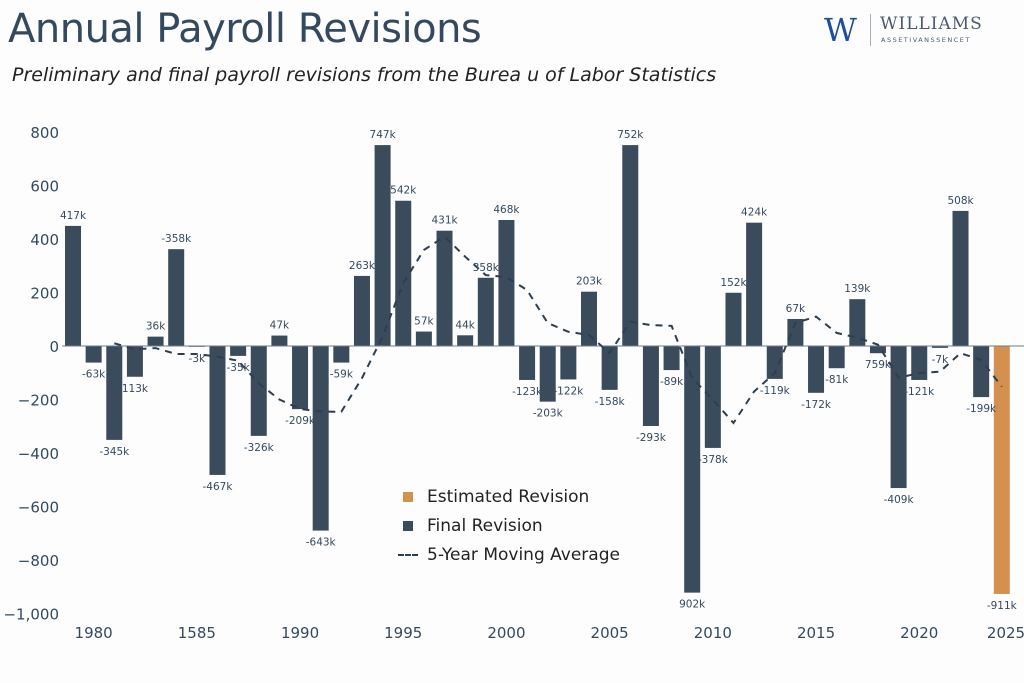 Image resolution: width=1024 pixels, height=683 pixels. I want to click on bar-1989, so click(279, 340).